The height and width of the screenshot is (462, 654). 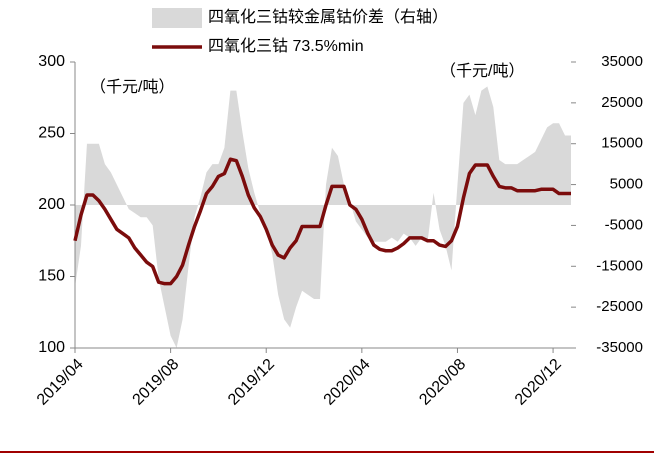 I want to click on y2-tick-label: 5000, so click(x=626, y=184).